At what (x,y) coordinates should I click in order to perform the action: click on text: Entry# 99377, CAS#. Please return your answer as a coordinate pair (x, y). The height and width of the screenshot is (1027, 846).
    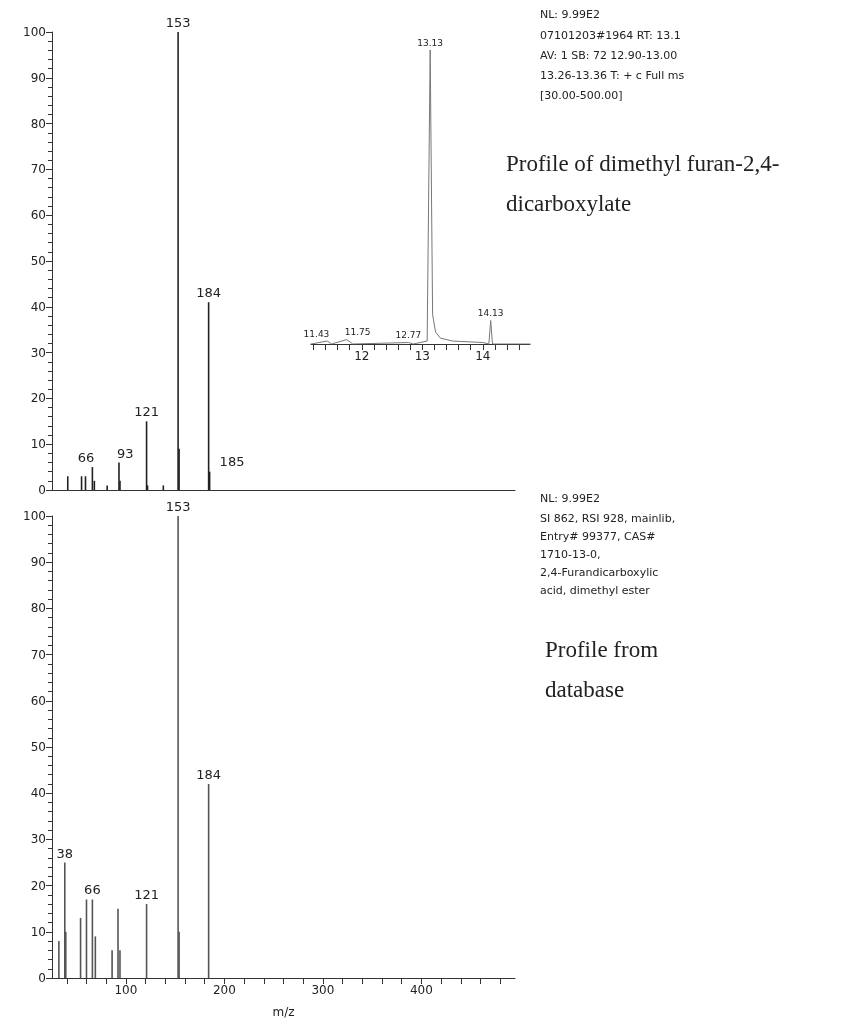
    Looking at the image, I should click on (598, 536).